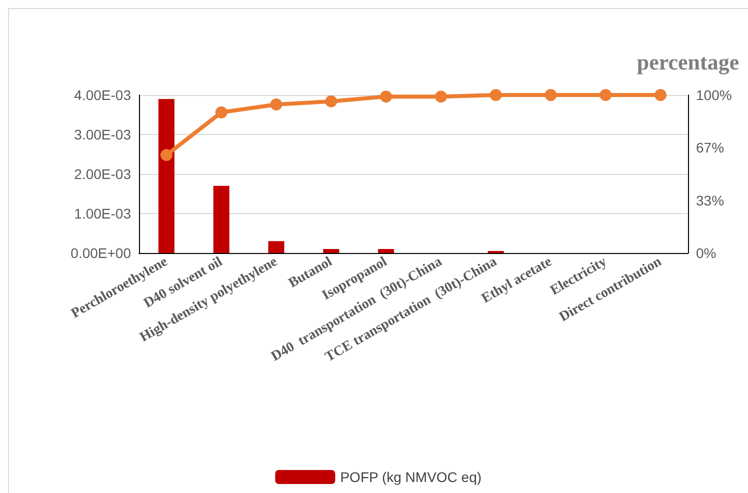  I want to click on y-tick-label: 1.00E-03, so click(103, 214).